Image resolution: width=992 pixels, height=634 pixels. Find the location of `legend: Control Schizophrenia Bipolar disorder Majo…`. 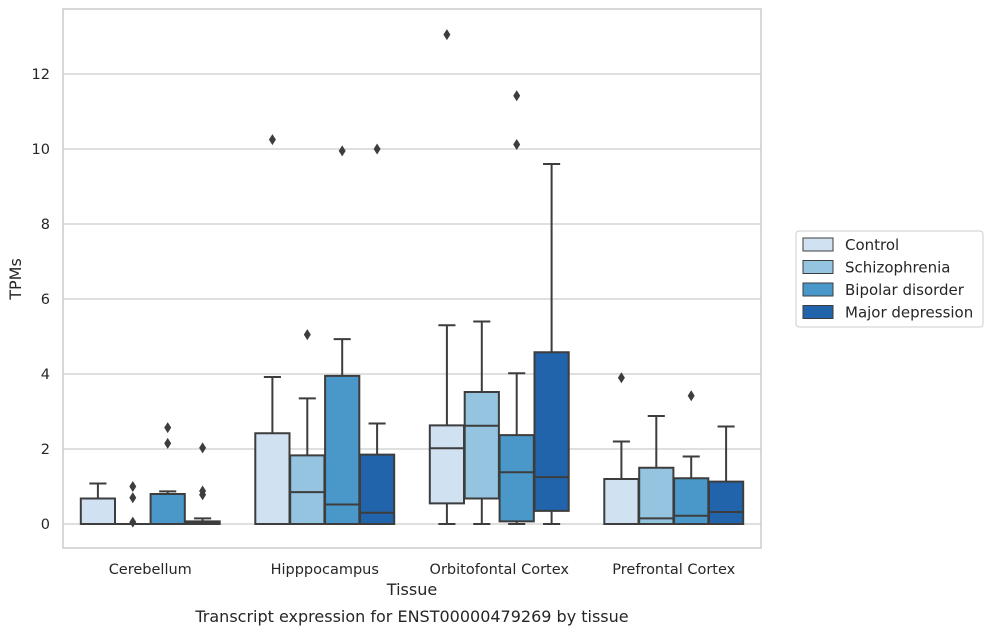

legend: Control Schizophrenia Bipolar disorder Majo… is located at coordinates (889, 279).